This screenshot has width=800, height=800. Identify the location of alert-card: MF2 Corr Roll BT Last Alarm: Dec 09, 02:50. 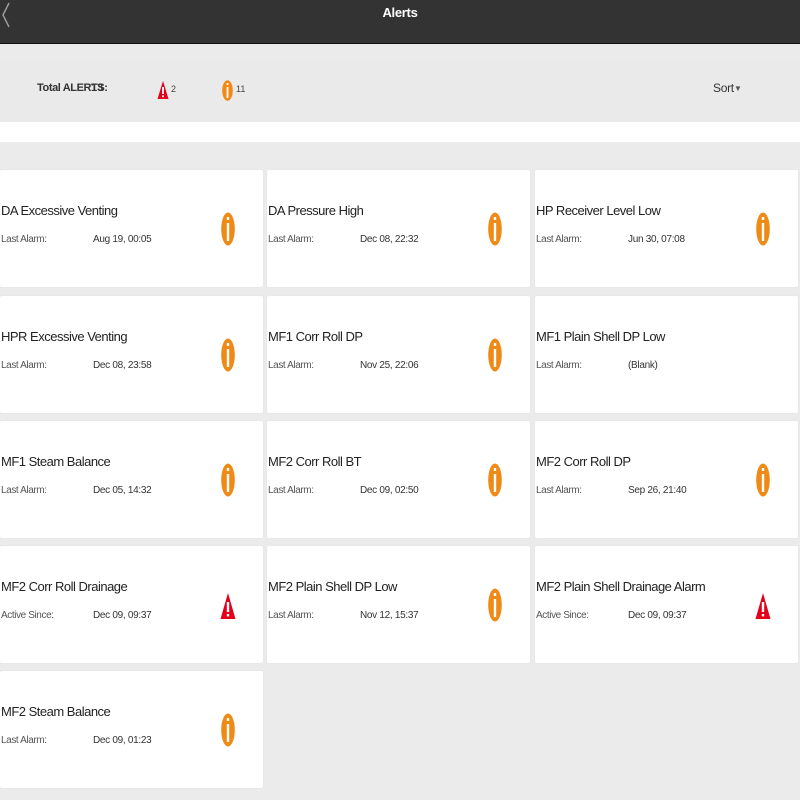
(398, 479).